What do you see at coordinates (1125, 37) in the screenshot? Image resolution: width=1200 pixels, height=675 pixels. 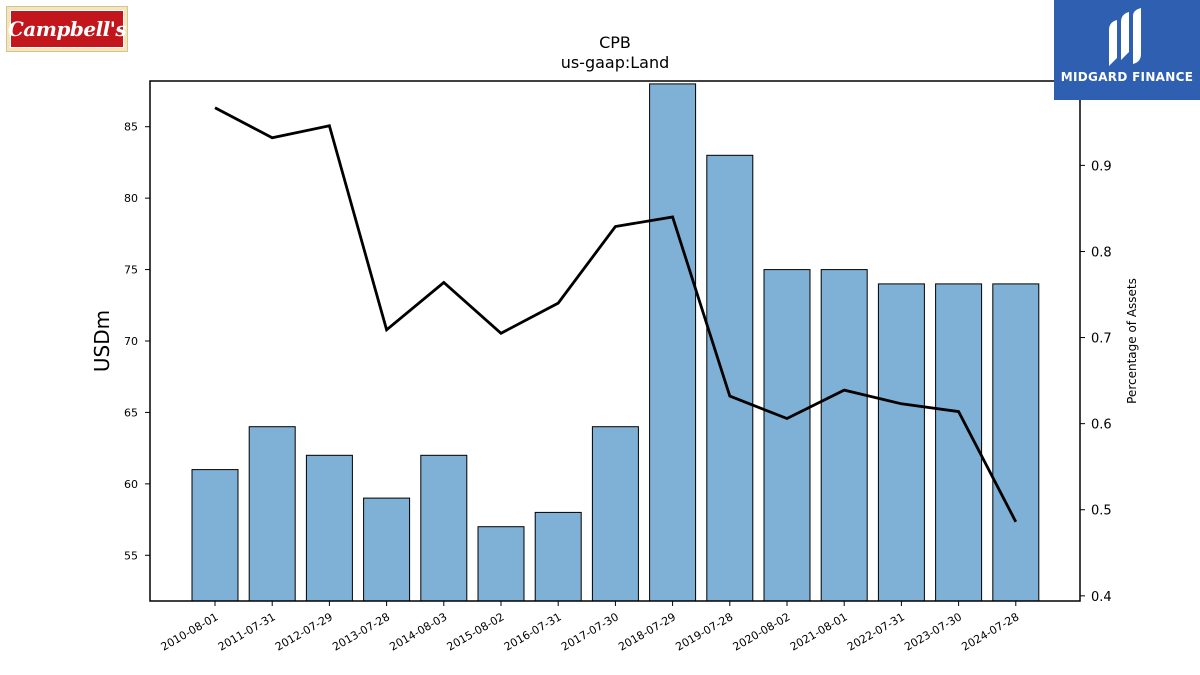 I see `midgard-mark-icon` at bounding box center [1125, 37].